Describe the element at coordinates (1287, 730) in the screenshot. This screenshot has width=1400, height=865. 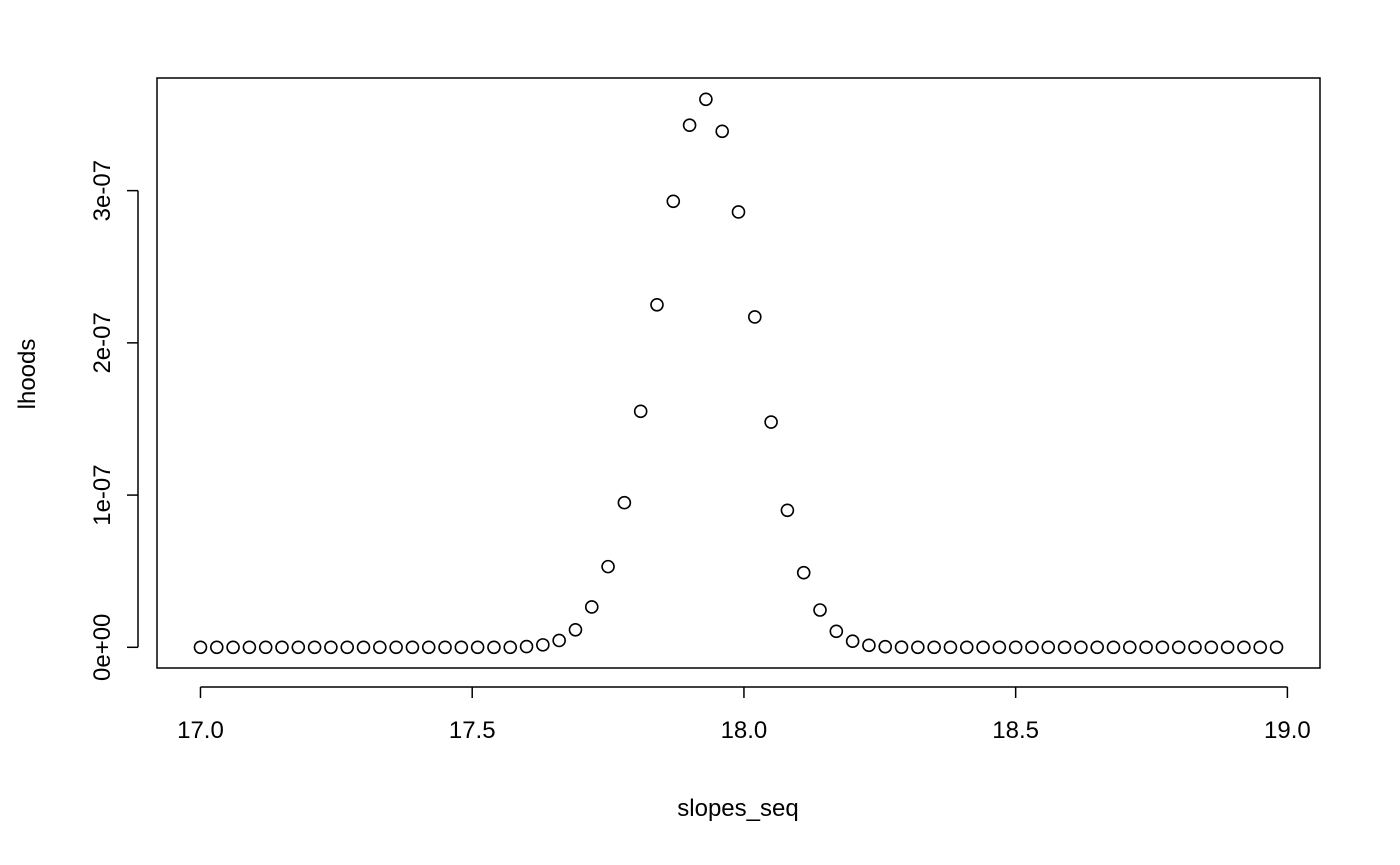
I see `x-tick-label: 19.0` at that location.